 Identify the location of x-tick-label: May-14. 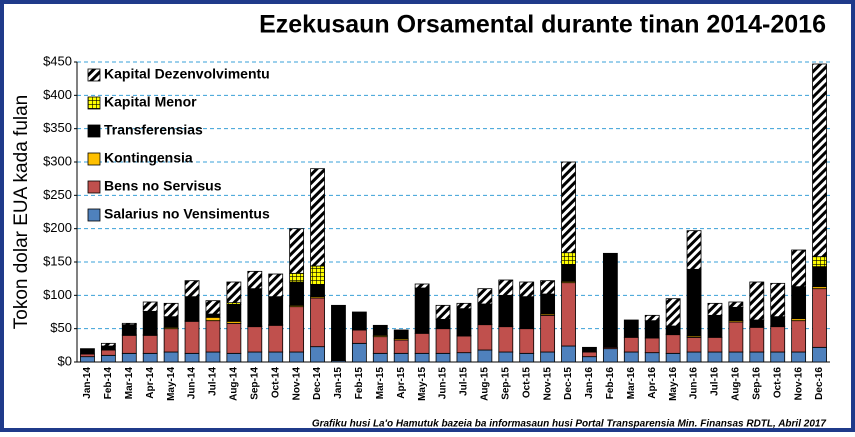
(171, 384).